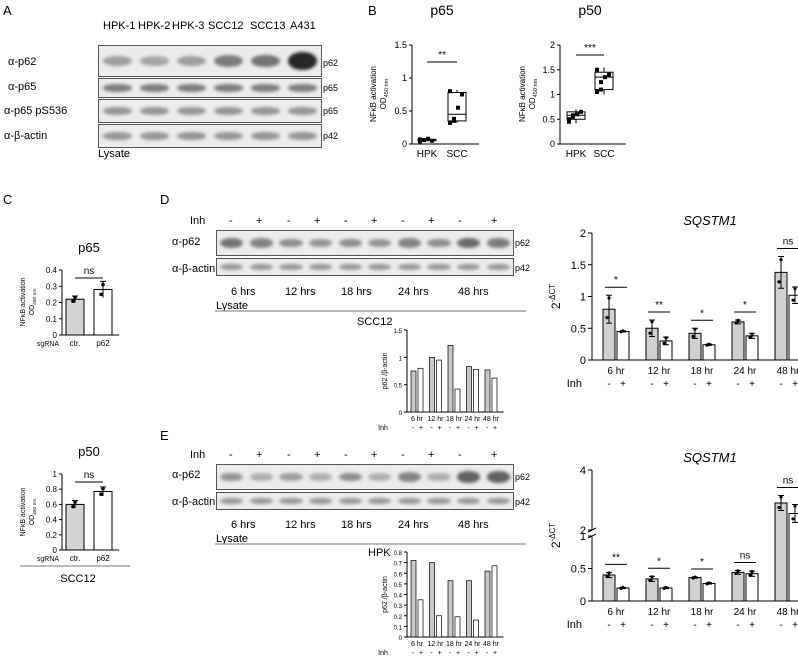  Describe the element at coordinates (52, 319) in the screenshot. I see `y-tick-label: 0.1` at that location.